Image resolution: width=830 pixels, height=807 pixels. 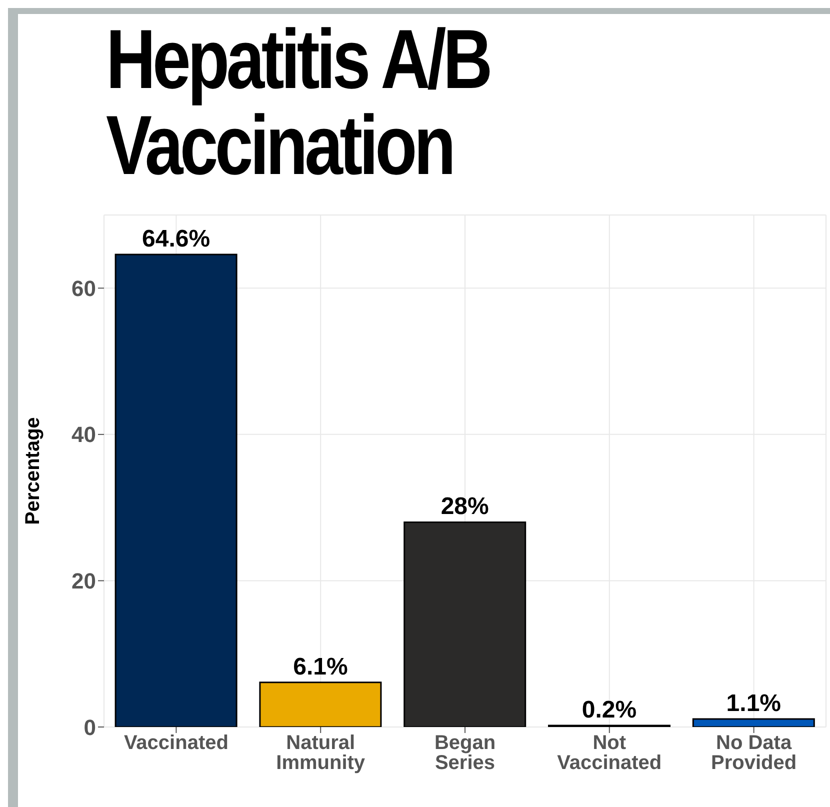 What do you see at coordinates (465, 753) in the screenshot?
I see `x-tick-label: Began Series` at bounding box center [465, 753].